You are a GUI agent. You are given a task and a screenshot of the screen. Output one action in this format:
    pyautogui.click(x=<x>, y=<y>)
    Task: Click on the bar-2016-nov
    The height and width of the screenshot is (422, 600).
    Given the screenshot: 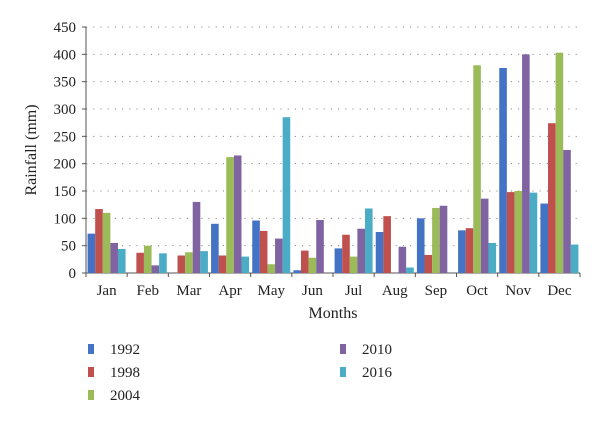 What is the action you would take?
    pyautogui.click(x=533, y=232)
    